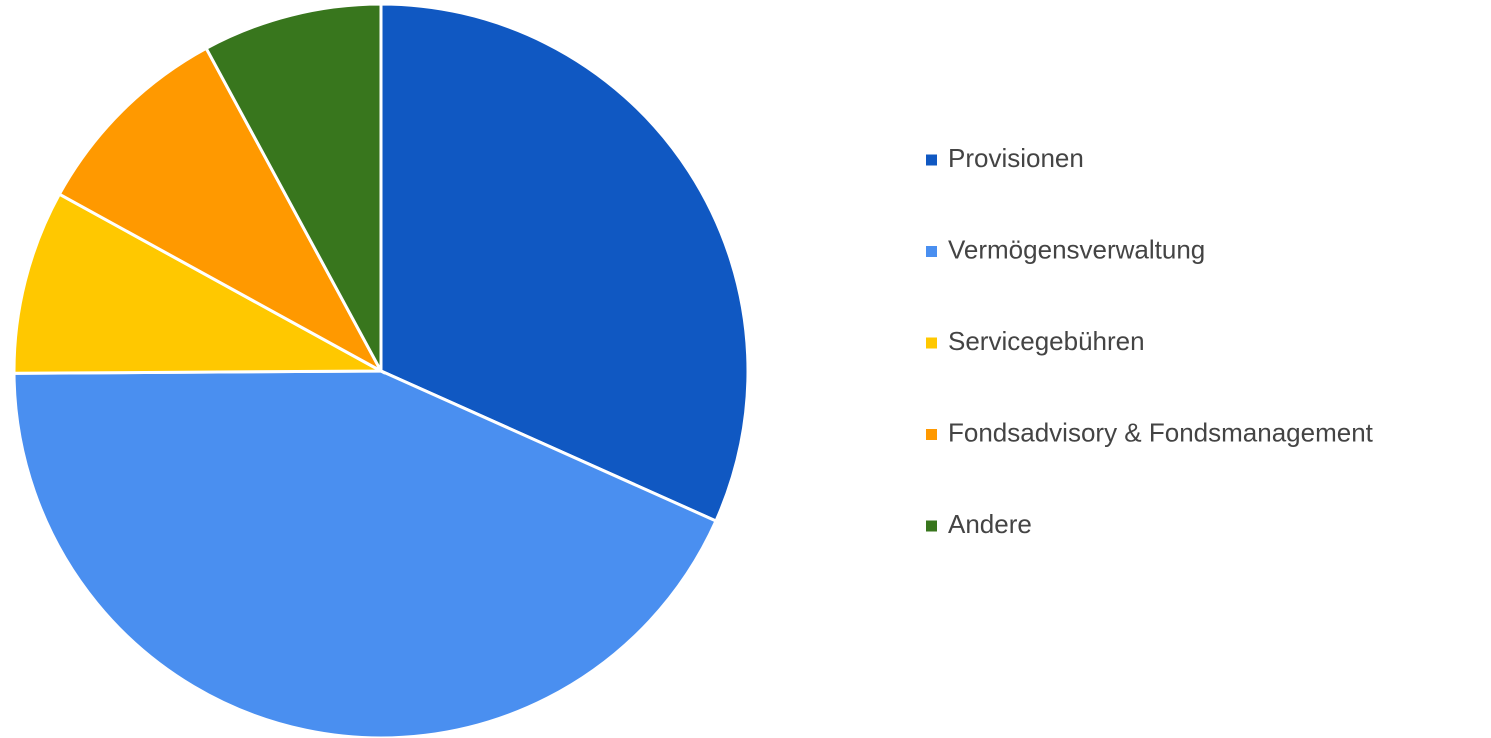  Describe the element at coordinates (1016, 158) in the screenshot. I see `legend-label: Provisionen` at that location.